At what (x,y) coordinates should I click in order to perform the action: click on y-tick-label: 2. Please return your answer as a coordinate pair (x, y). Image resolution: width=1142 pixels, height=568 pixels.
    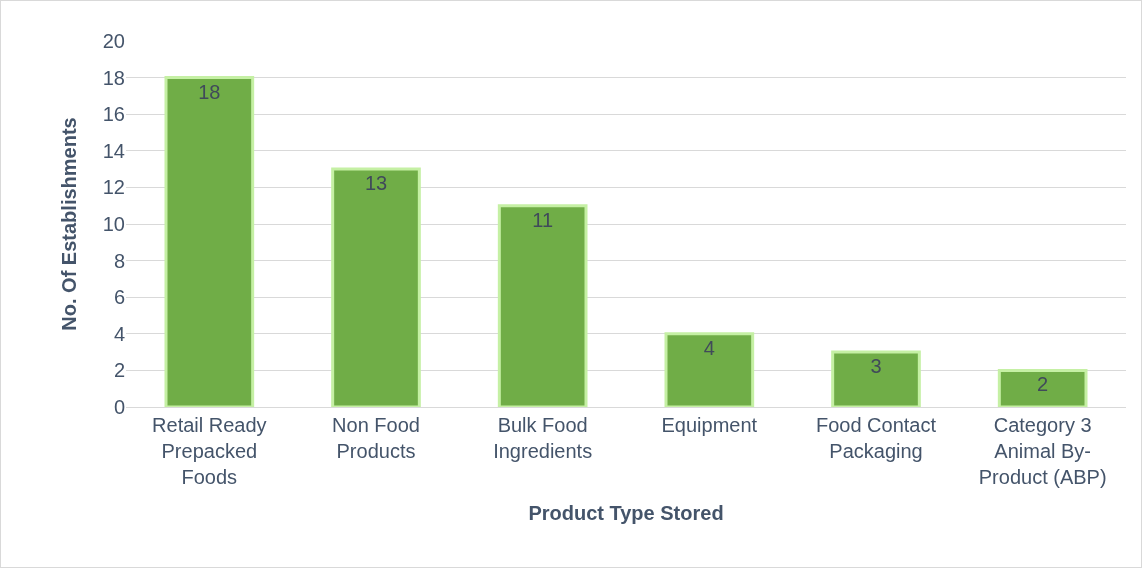
    Looking at the image, I should click on (119, 370).